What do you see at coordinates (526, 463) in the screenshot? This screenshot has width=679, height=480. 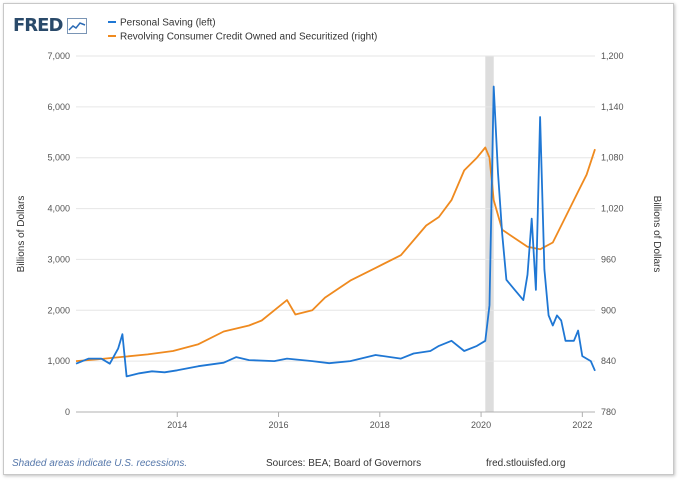 I see `fred-url: fred.stlouisfed.org` at bounding box center [526, 463].